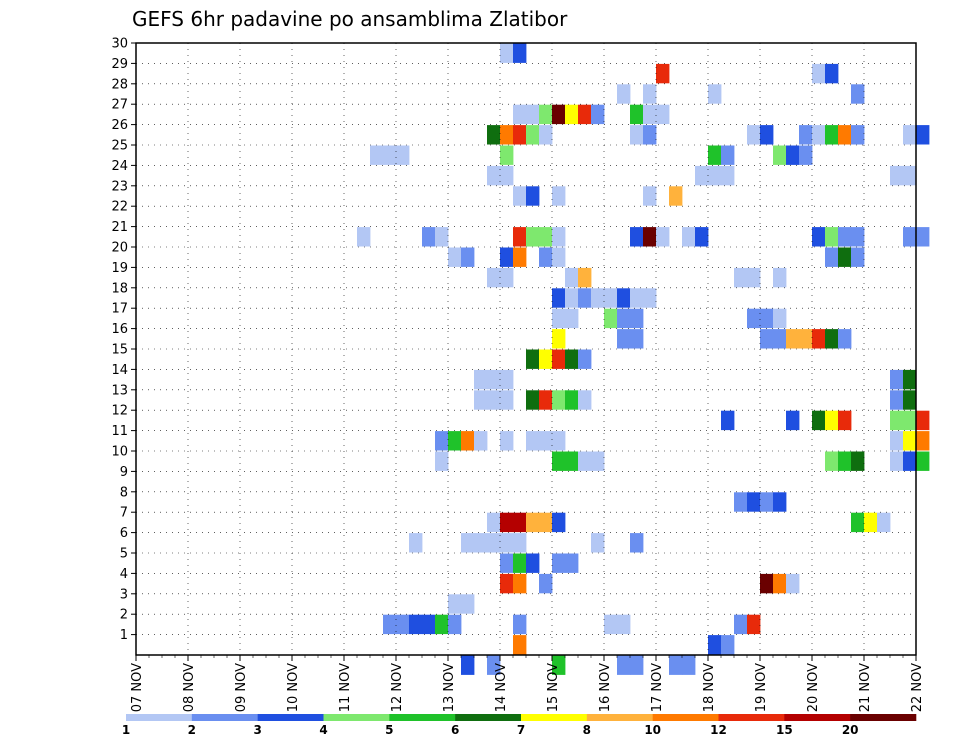 This screenshot has width=960, height=742. Describe the element at coordinates (192, 730) in the screenshot. I see `colorbar-label: 2` at that location.